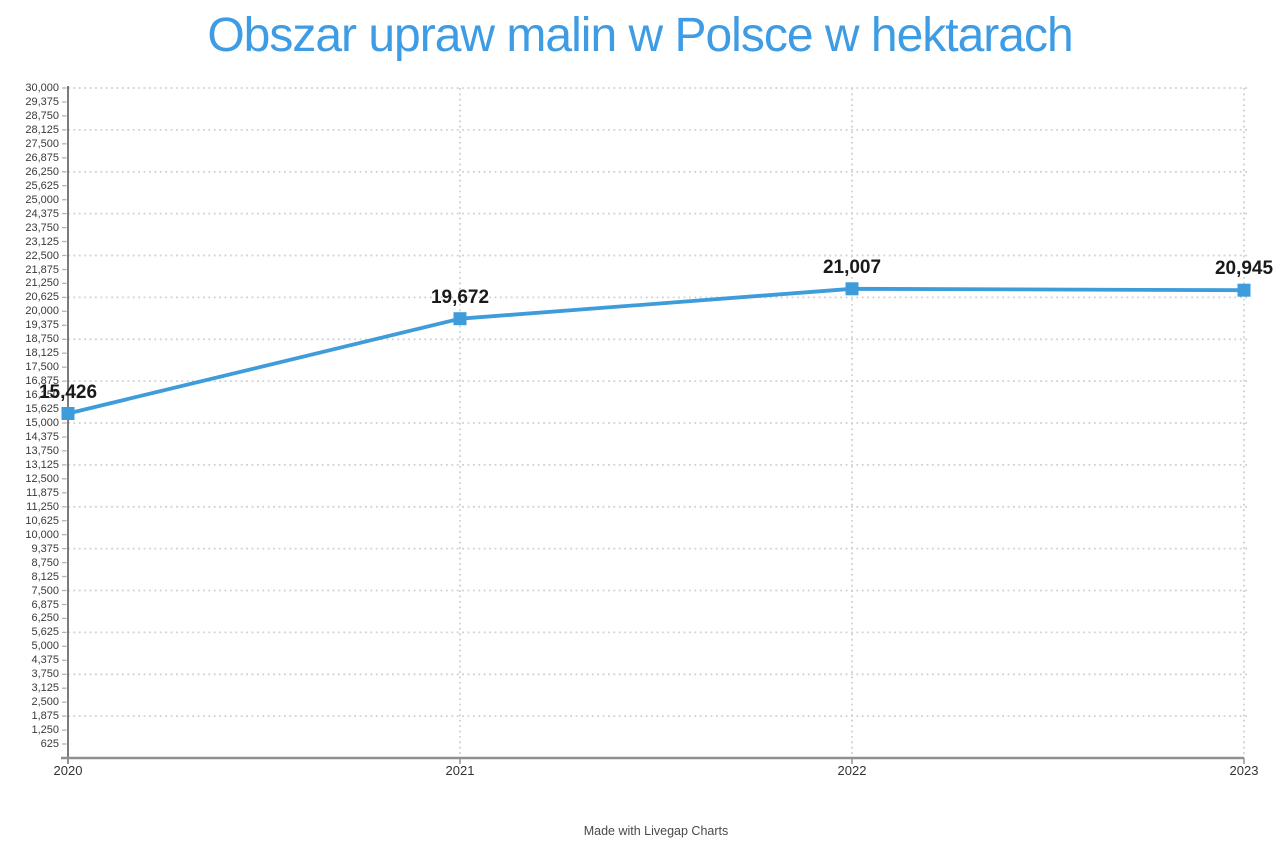 The height and width of the screenshot is (853, 1280). I want to click on y-axis-tick-label: 9,375, so click(45, 548).